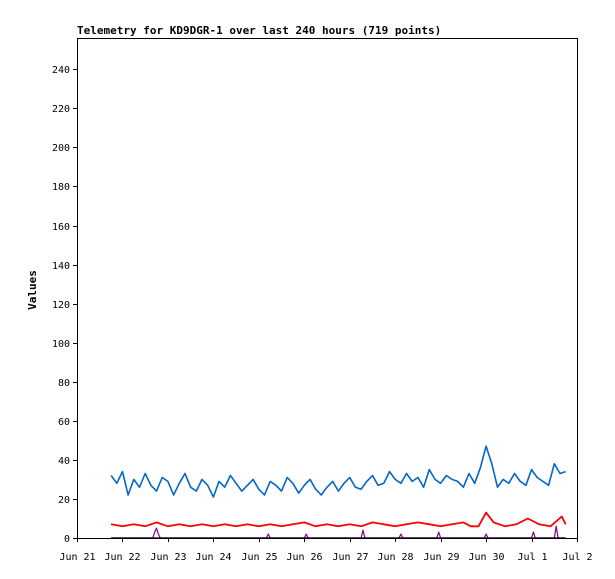  What do you see at coordinates (577, 557) in the screenshot?
I see `x-tick-label: Jul 2` at bounding box center [577, 557].